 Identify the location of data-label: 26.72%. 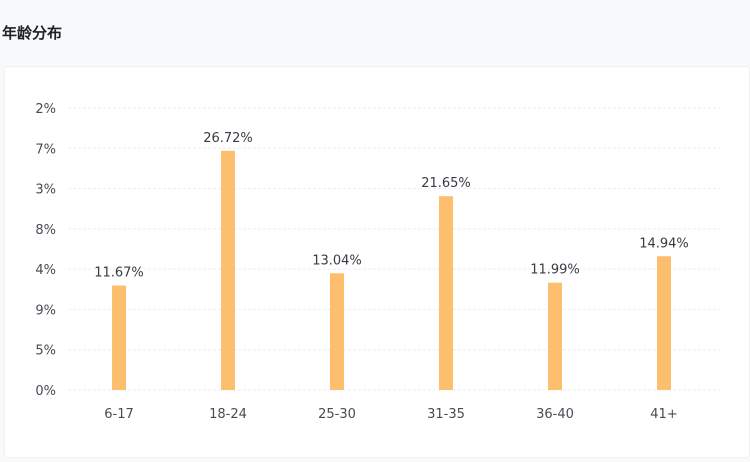
(228, 138).